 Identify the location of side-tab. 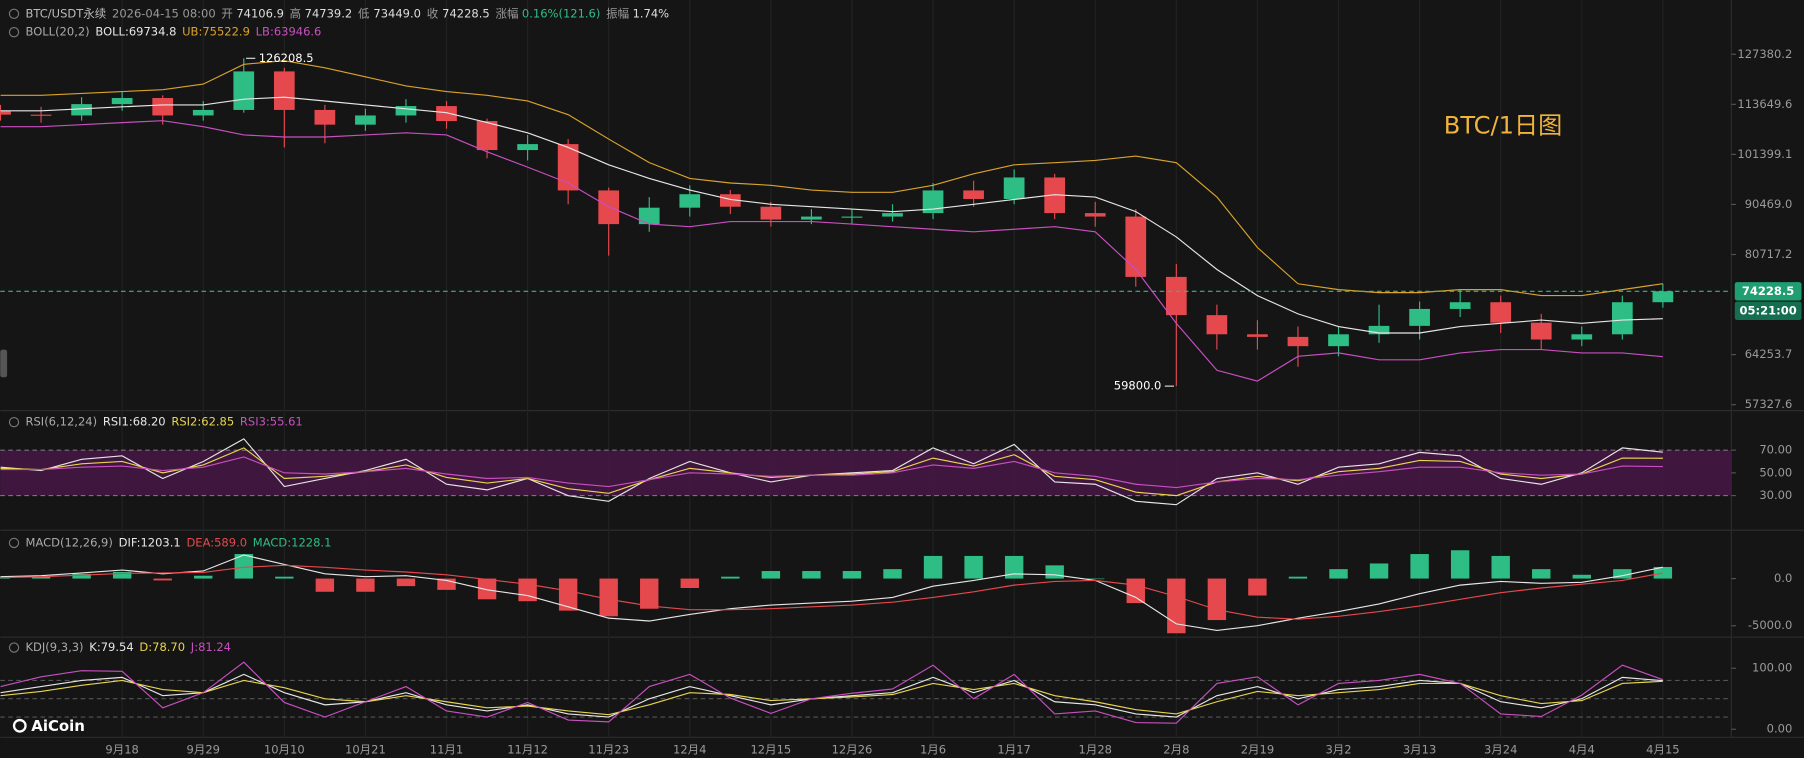
(4, 363).